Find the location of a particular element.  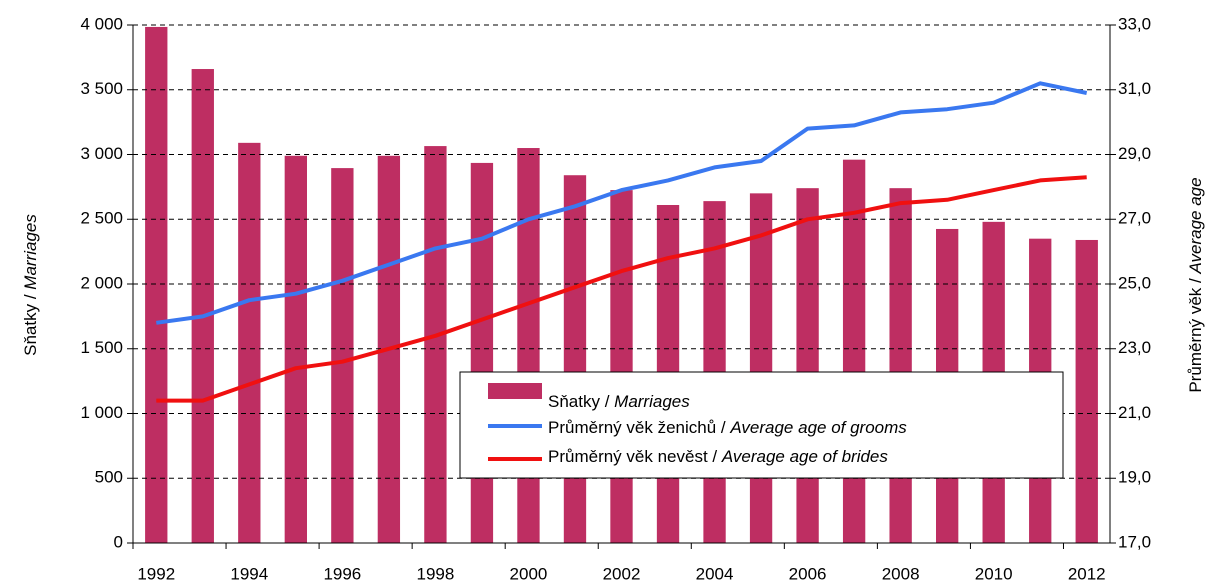

legend-label: Sňatky / Marriages is located at coordinates (619, 401).